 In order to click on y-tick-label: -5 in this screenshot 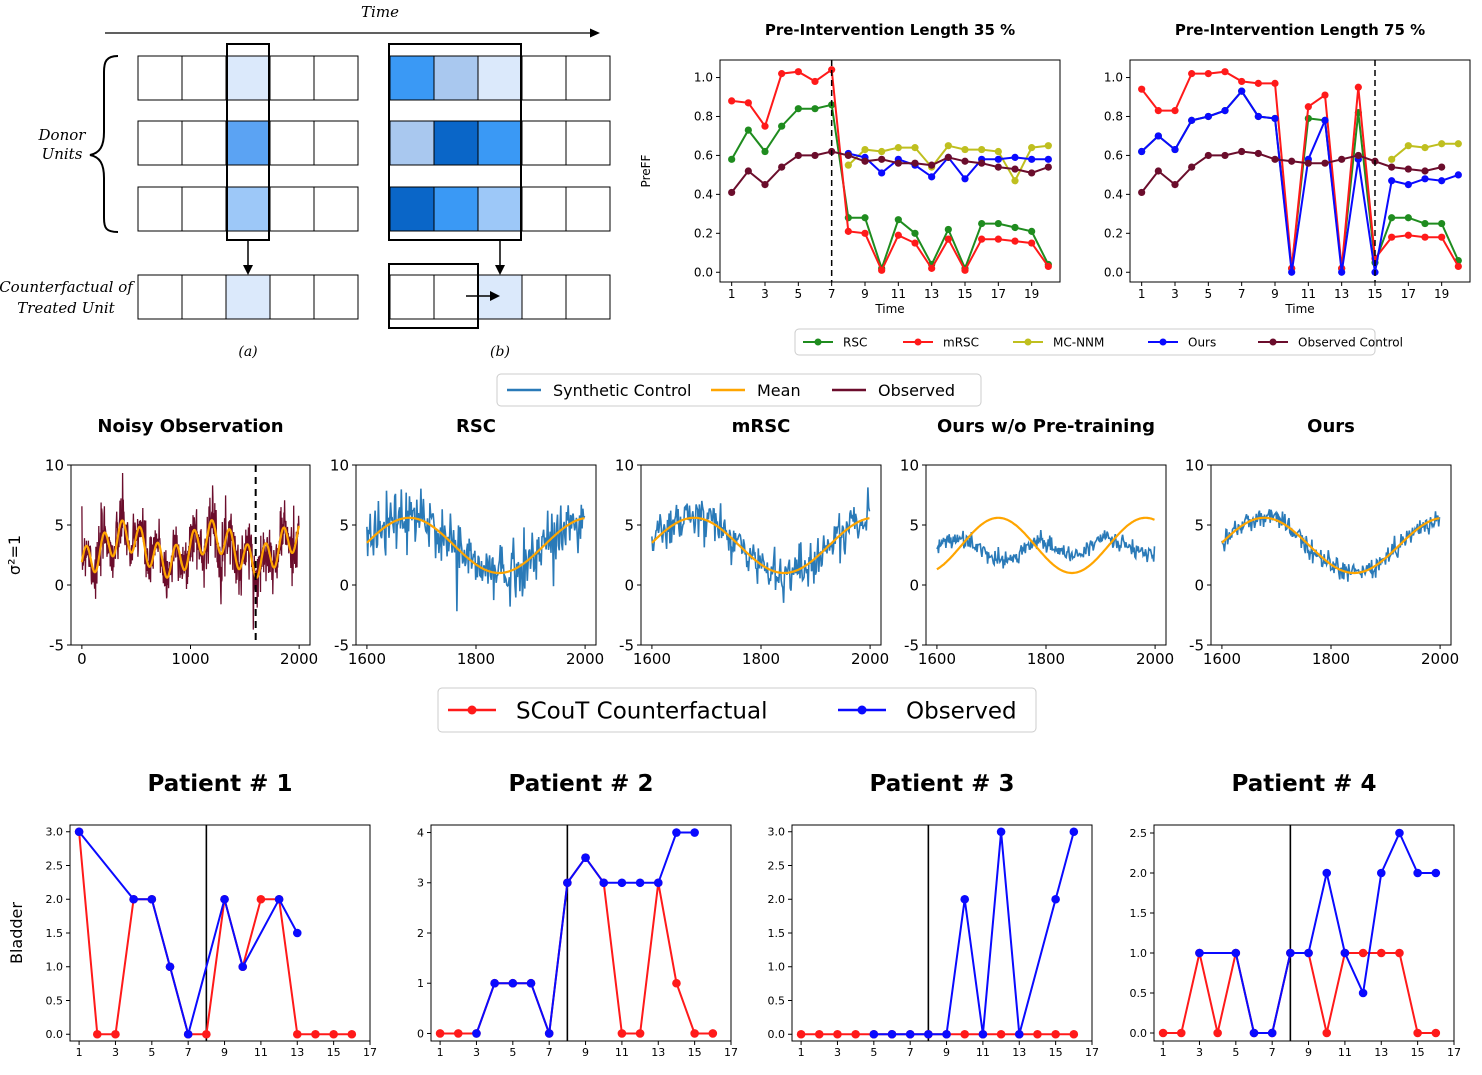, I will do `click(911, 645)`.